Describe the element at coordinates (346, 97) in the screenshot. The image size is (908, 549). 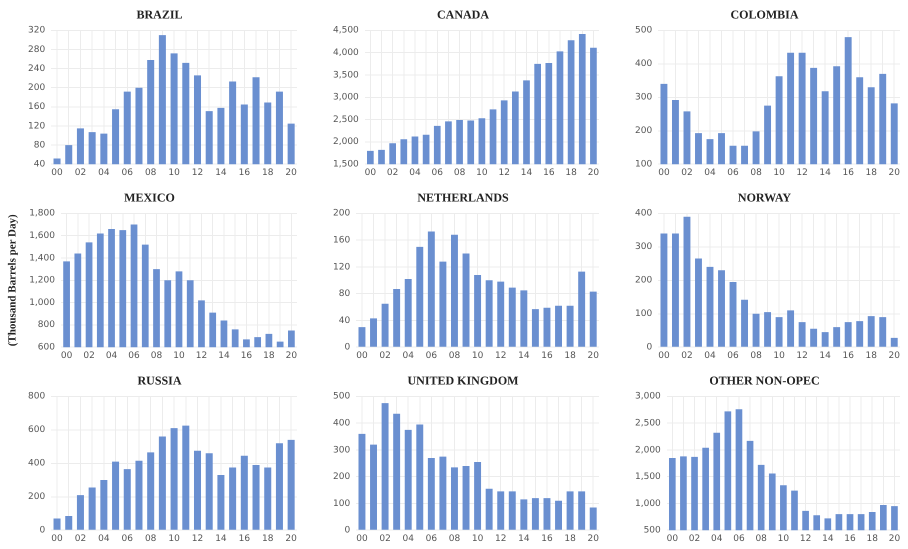
I see `y-tick-label: 3,000` at that location.